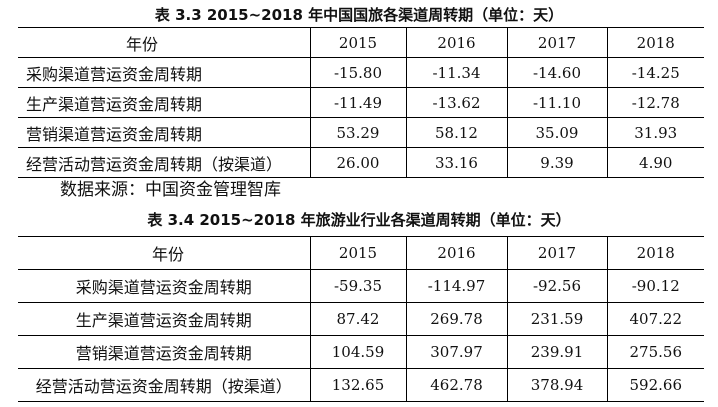 This screenshot has width=718, height=407. I want to click on table-cell: -14.60, so click(556, 72).